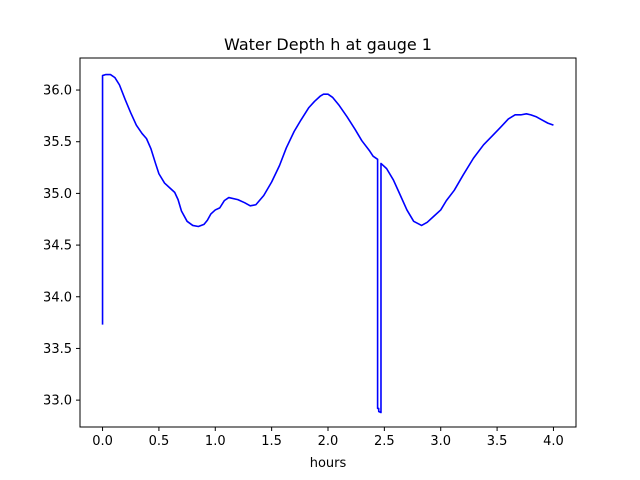 This screenshot has width=640, height=480. I want to click on y-tick-label: 34.5, so click(57, 246).